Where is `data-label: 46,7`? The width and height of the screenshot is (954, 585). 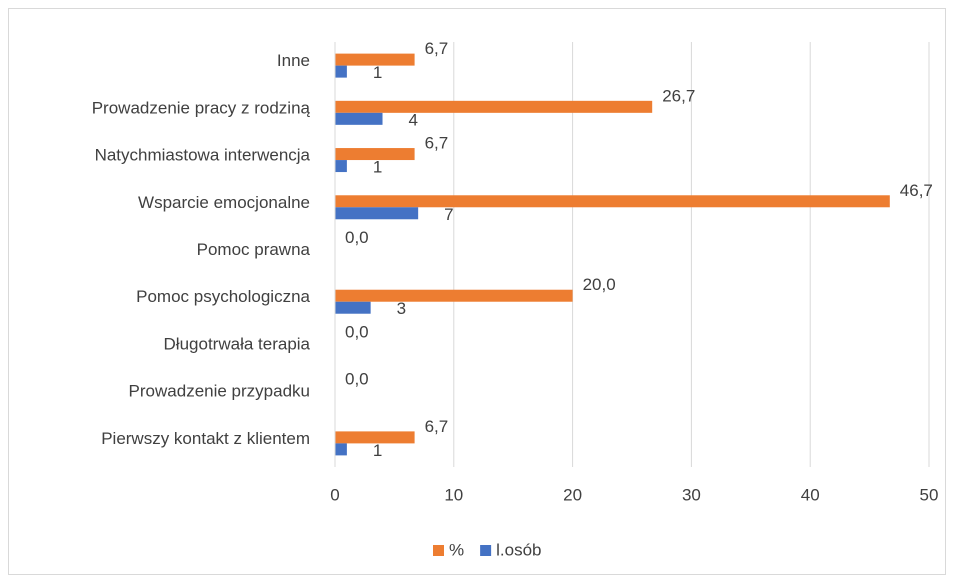
data-label: 46,7 is located at coordinates (916, 190).